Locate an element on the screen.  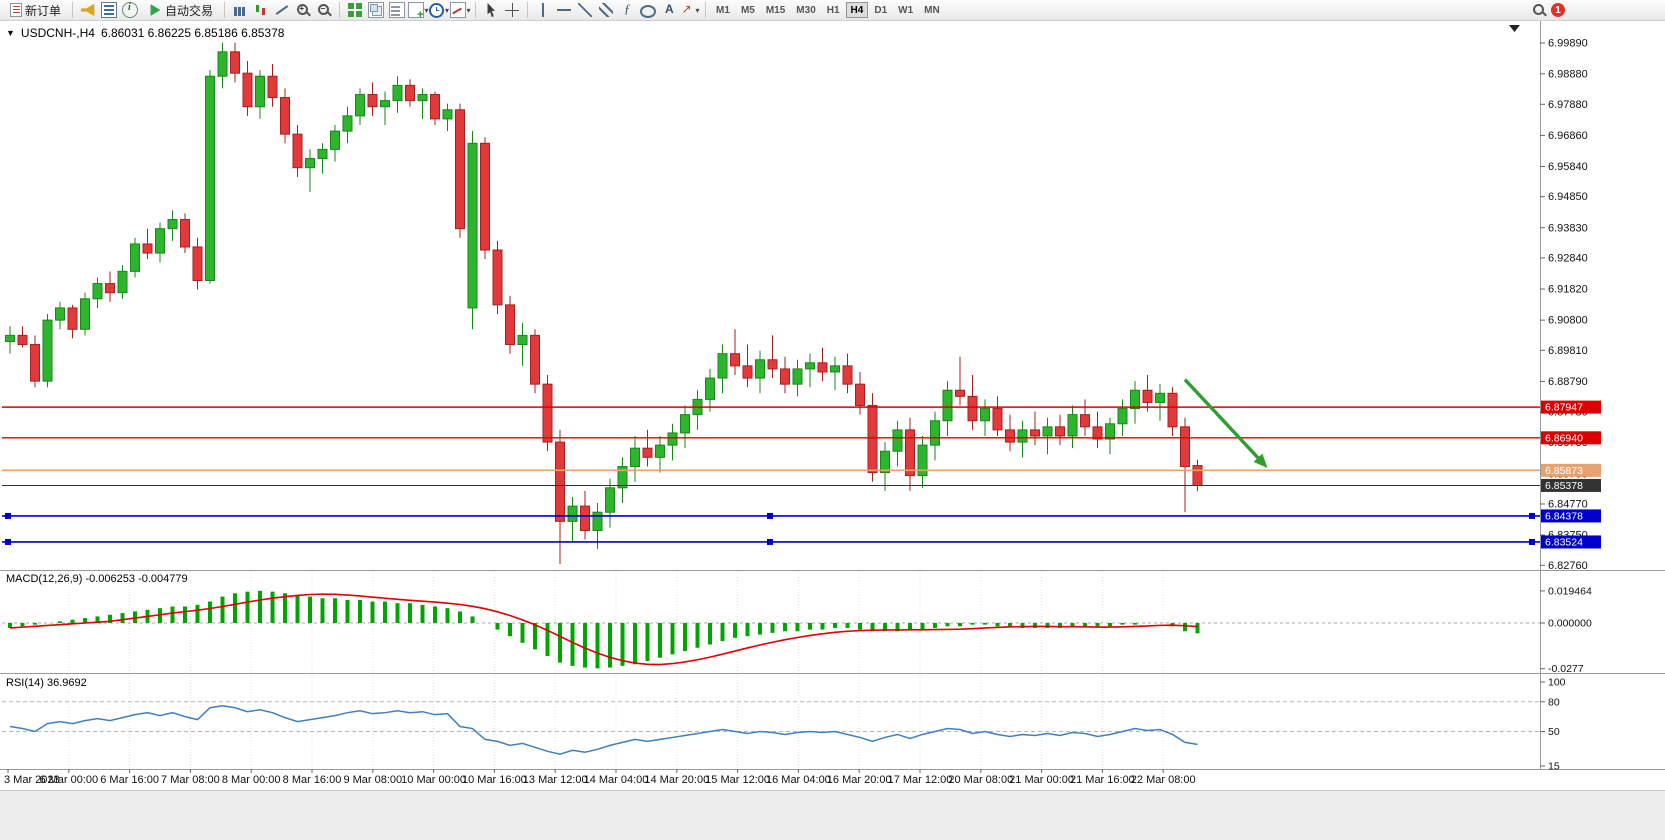
data-window-icon is located at coordinates (130, 10).